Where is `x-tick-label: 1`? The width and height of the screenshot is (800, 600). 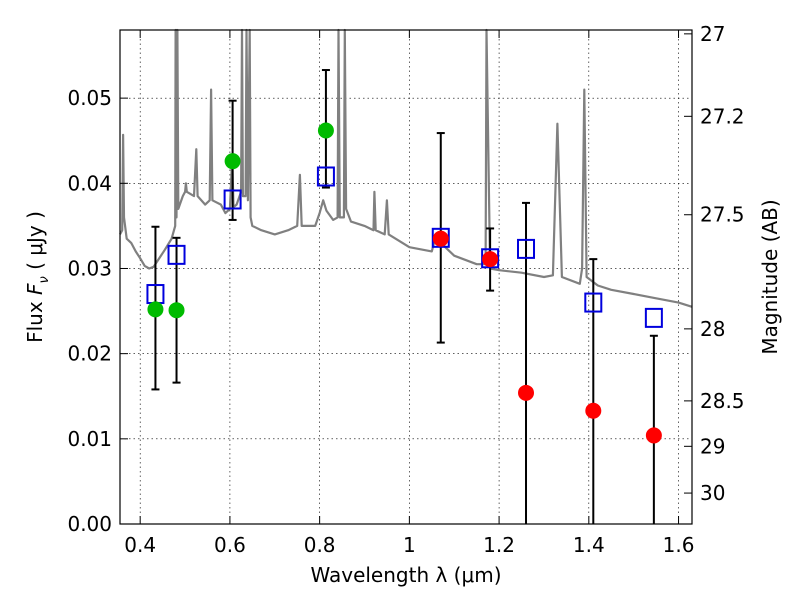
x-tick-label: 1 is located at coordinates (409, 545).